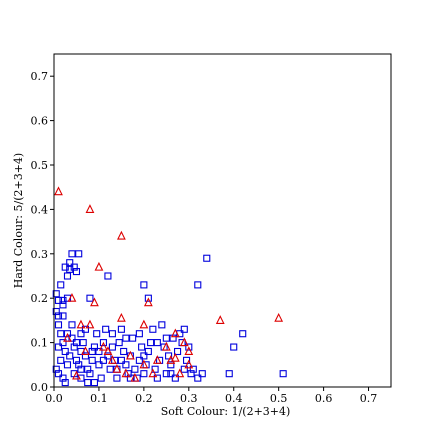 The height and width of the screenshot is (436, 436). What do you see at coordinates (40, 121) in the screenshot?
I see `y-tick-label: 0.6` at bounding box center [40, 121].